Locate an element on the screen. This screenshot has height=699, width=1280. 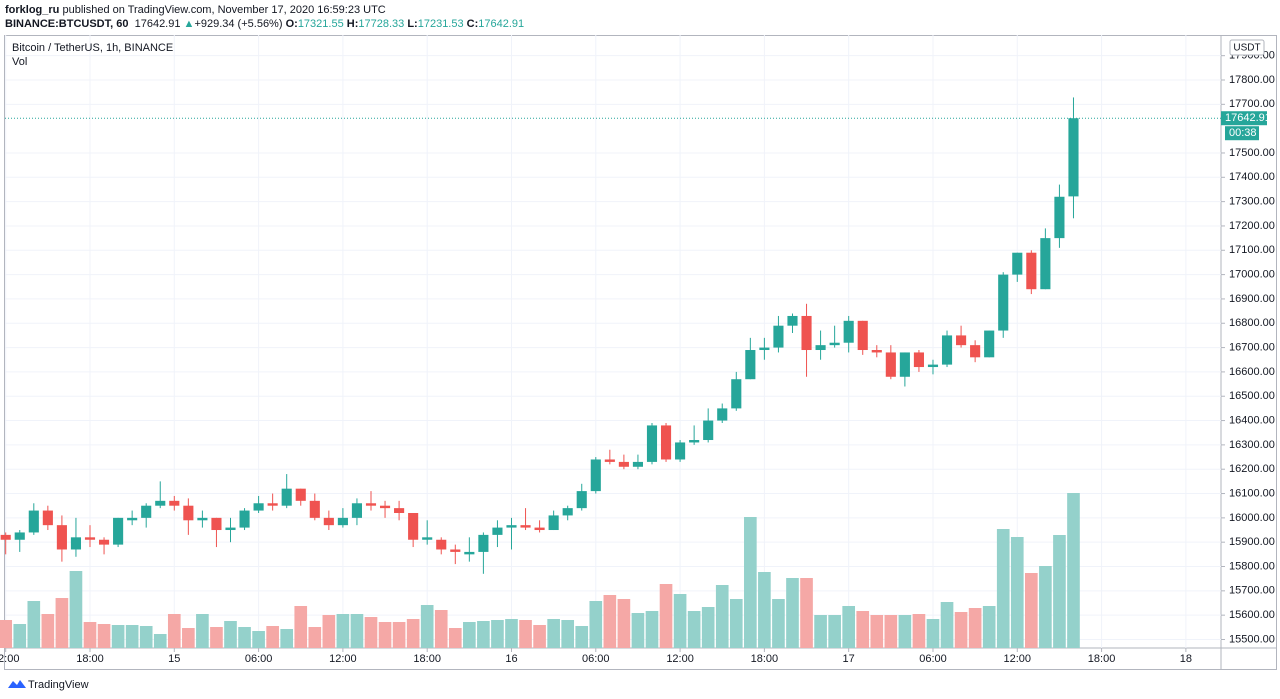
y-tick-label: 16900.00 is located at coordinates (1252, 299).